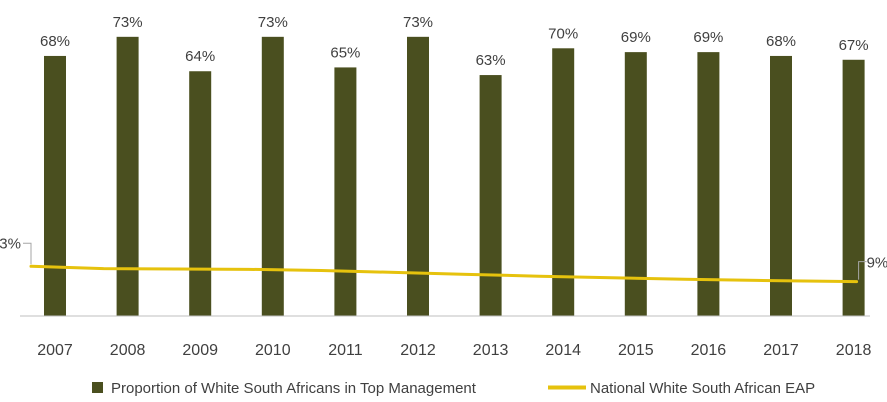 The height and width of the screenshot is (402, 887). What do you see at coordinates (55, 186) in the screenshot?
I see `bar-2007` at bounding box center [55, 186].